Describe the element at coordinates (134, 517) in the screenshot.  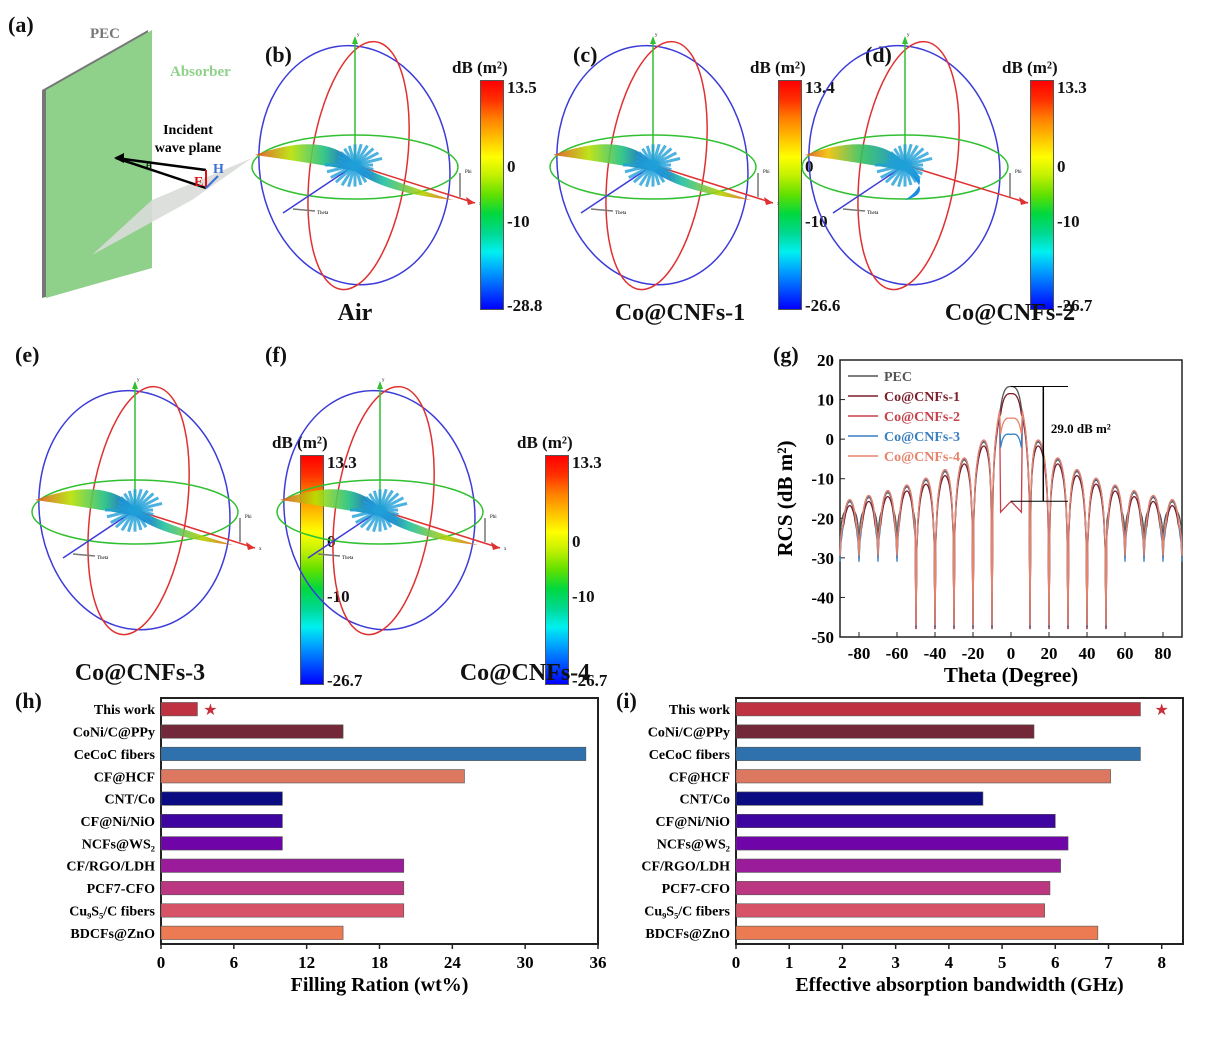
I see `main-lobe` at that location.